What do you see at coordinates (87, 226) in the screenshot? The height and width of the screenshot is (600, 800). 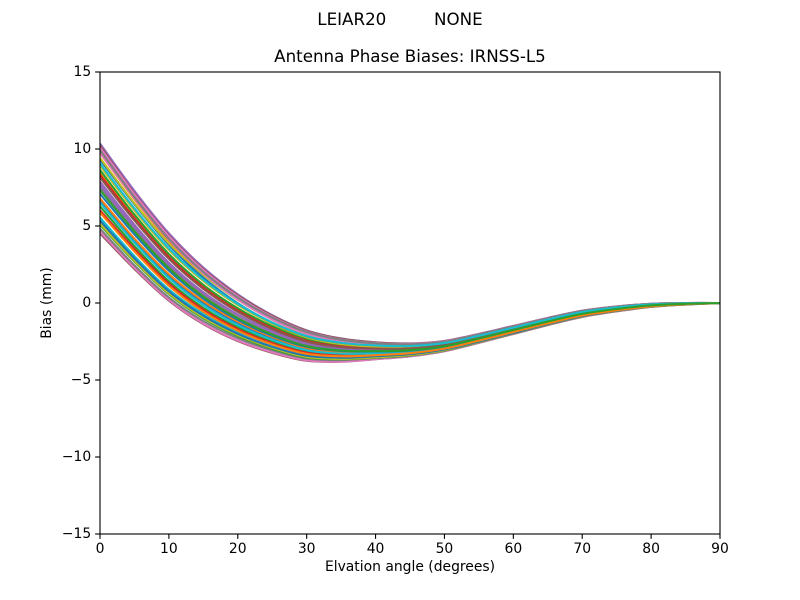 I see `y-tick-label-5: 5` at bounding box center [87, 226].